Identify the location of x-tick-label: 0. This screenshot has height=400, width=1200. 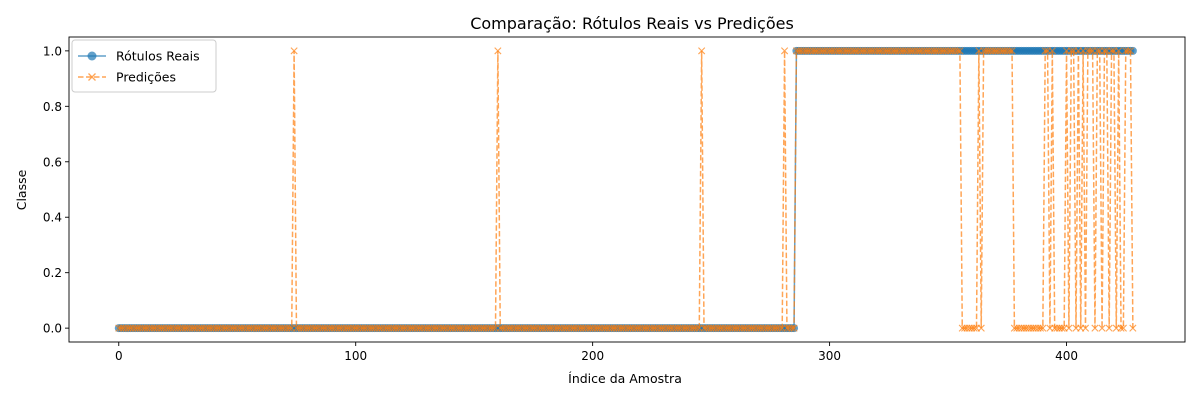
(119, 356).